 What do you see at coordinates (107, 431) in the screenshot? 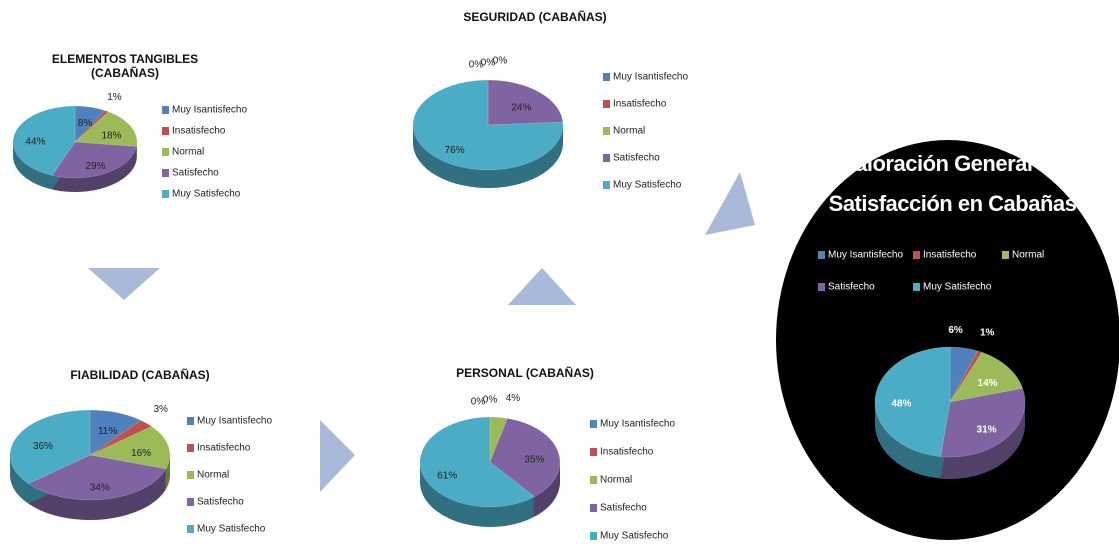
I see `data-label: 11%` at bounding box center [107, 431].